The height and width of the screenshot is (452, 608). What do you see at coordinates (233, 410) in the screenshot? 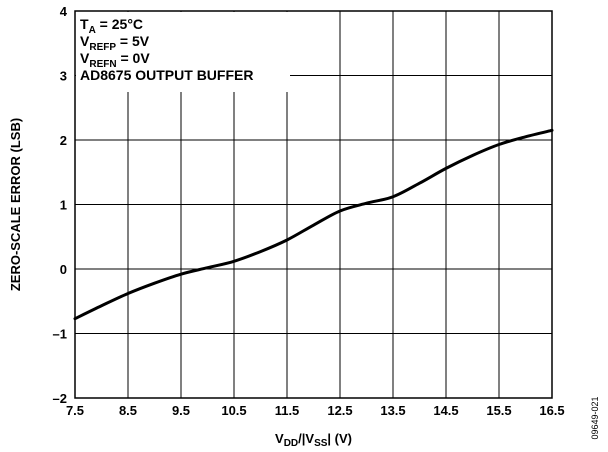
I see `x-tick-label: 10.5` at bounding box center [233, 410].